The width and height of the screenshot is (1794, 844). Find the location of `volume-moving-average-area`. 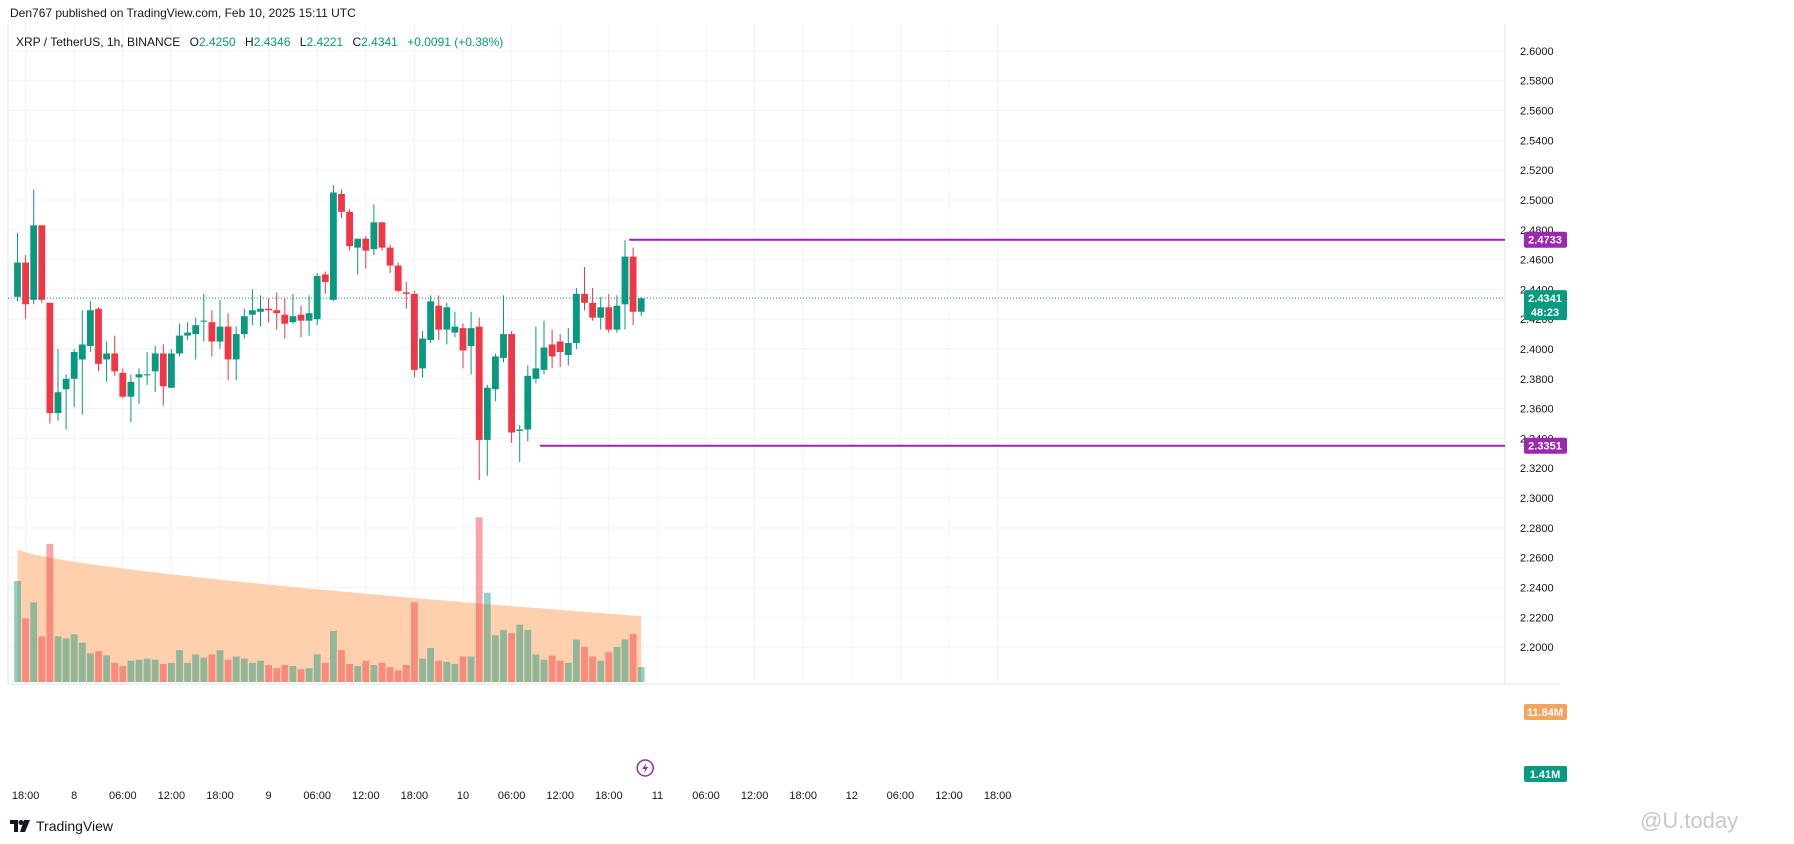

volume-moving-average-area is located at coordinates (329, 615).